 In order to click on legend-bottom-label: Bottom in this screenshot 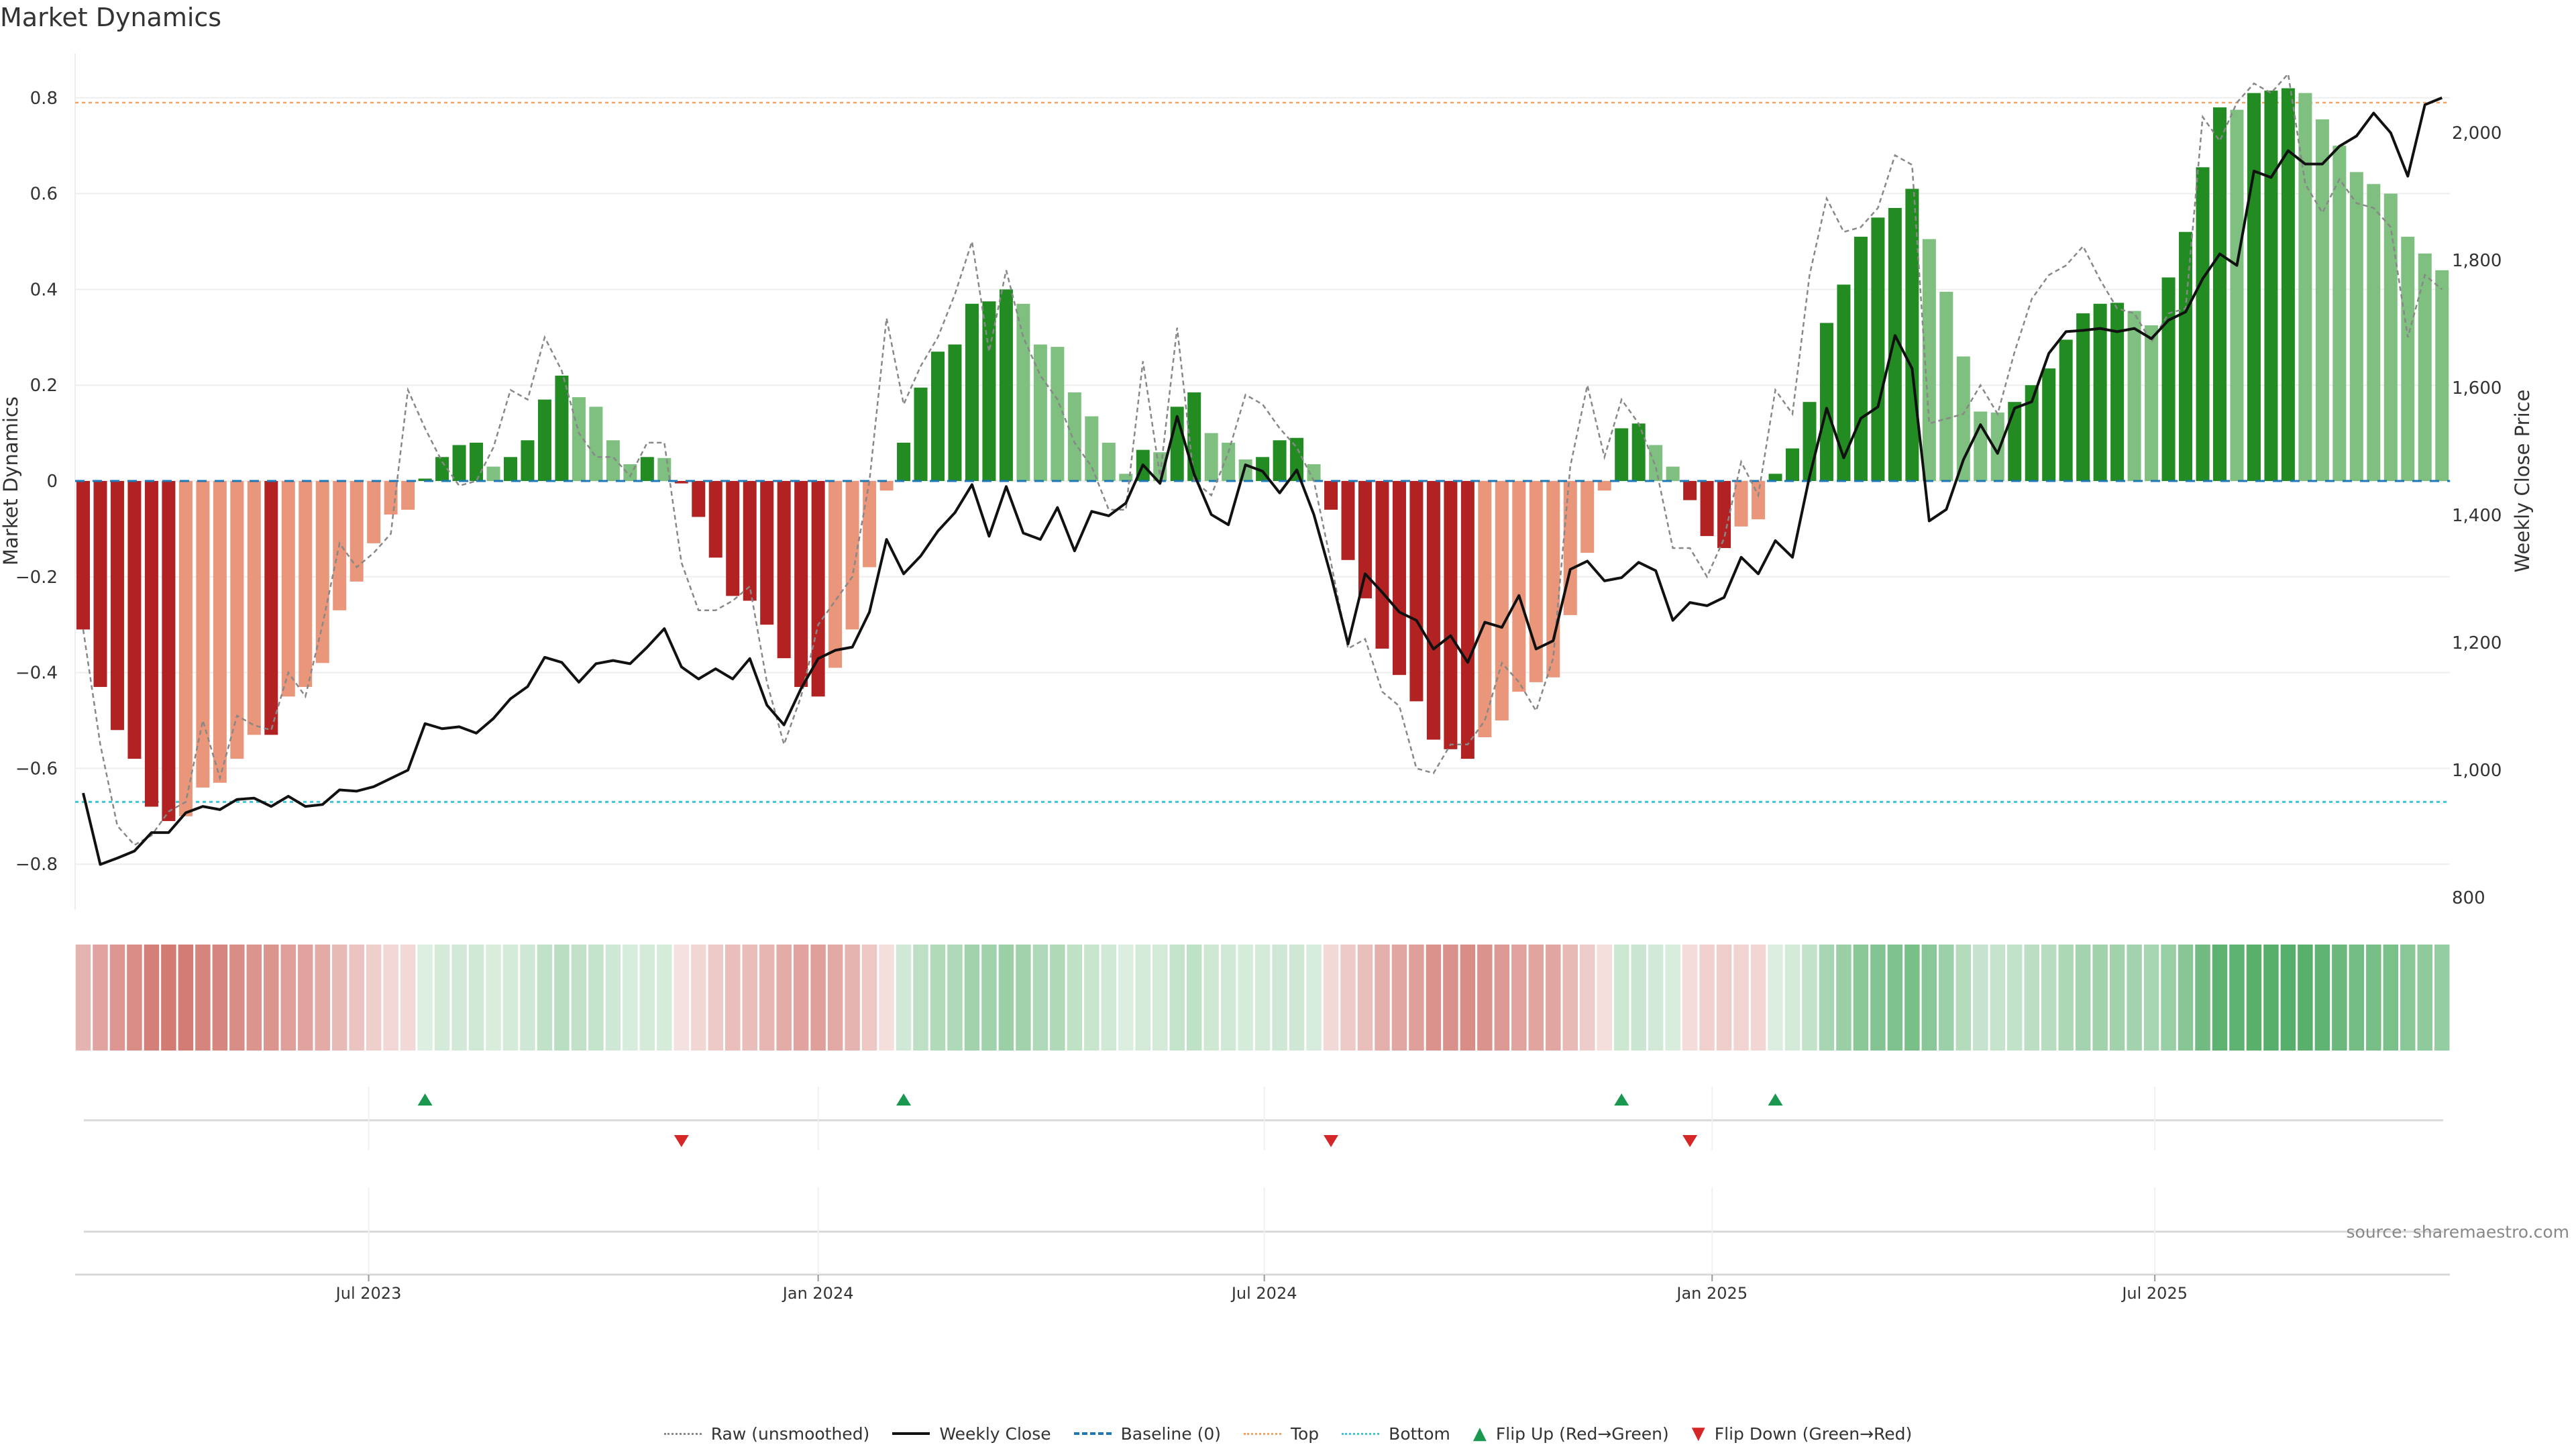, I will do `click(1419, 1434)`.